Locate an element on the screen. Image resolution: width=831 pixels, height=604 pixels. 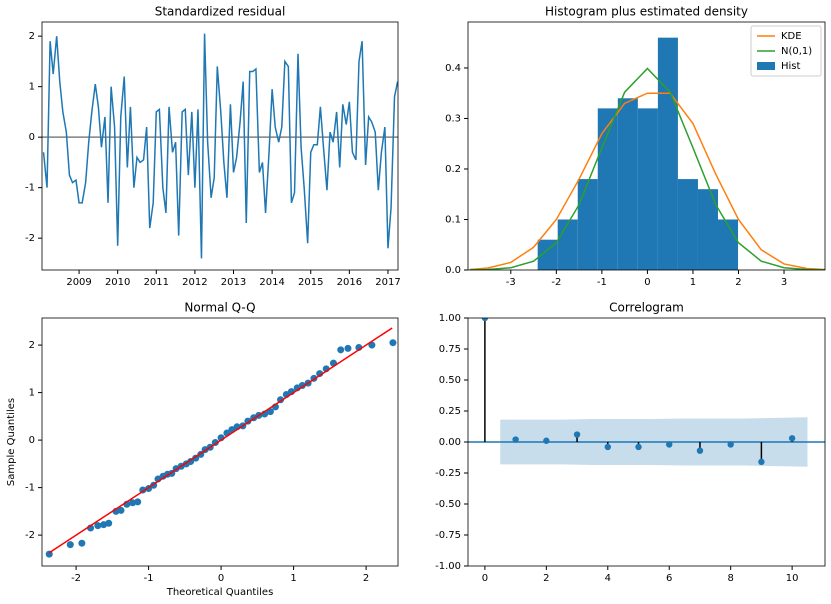
x-tick-label: 3 is located at coordinates (784, 282).